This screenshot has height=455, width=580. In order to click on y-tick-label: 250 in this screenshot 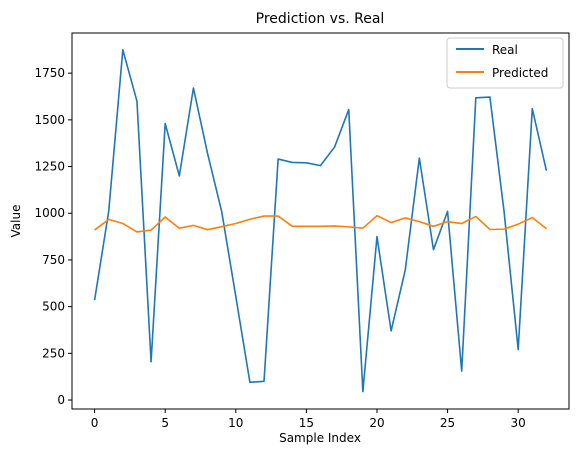, I will do `click(53, 353)`.